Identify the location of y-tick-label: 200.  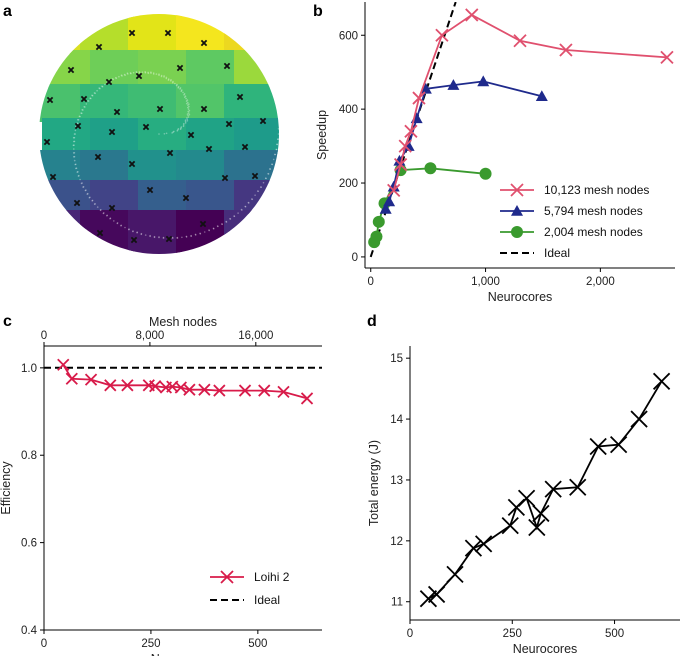
(348, 184).